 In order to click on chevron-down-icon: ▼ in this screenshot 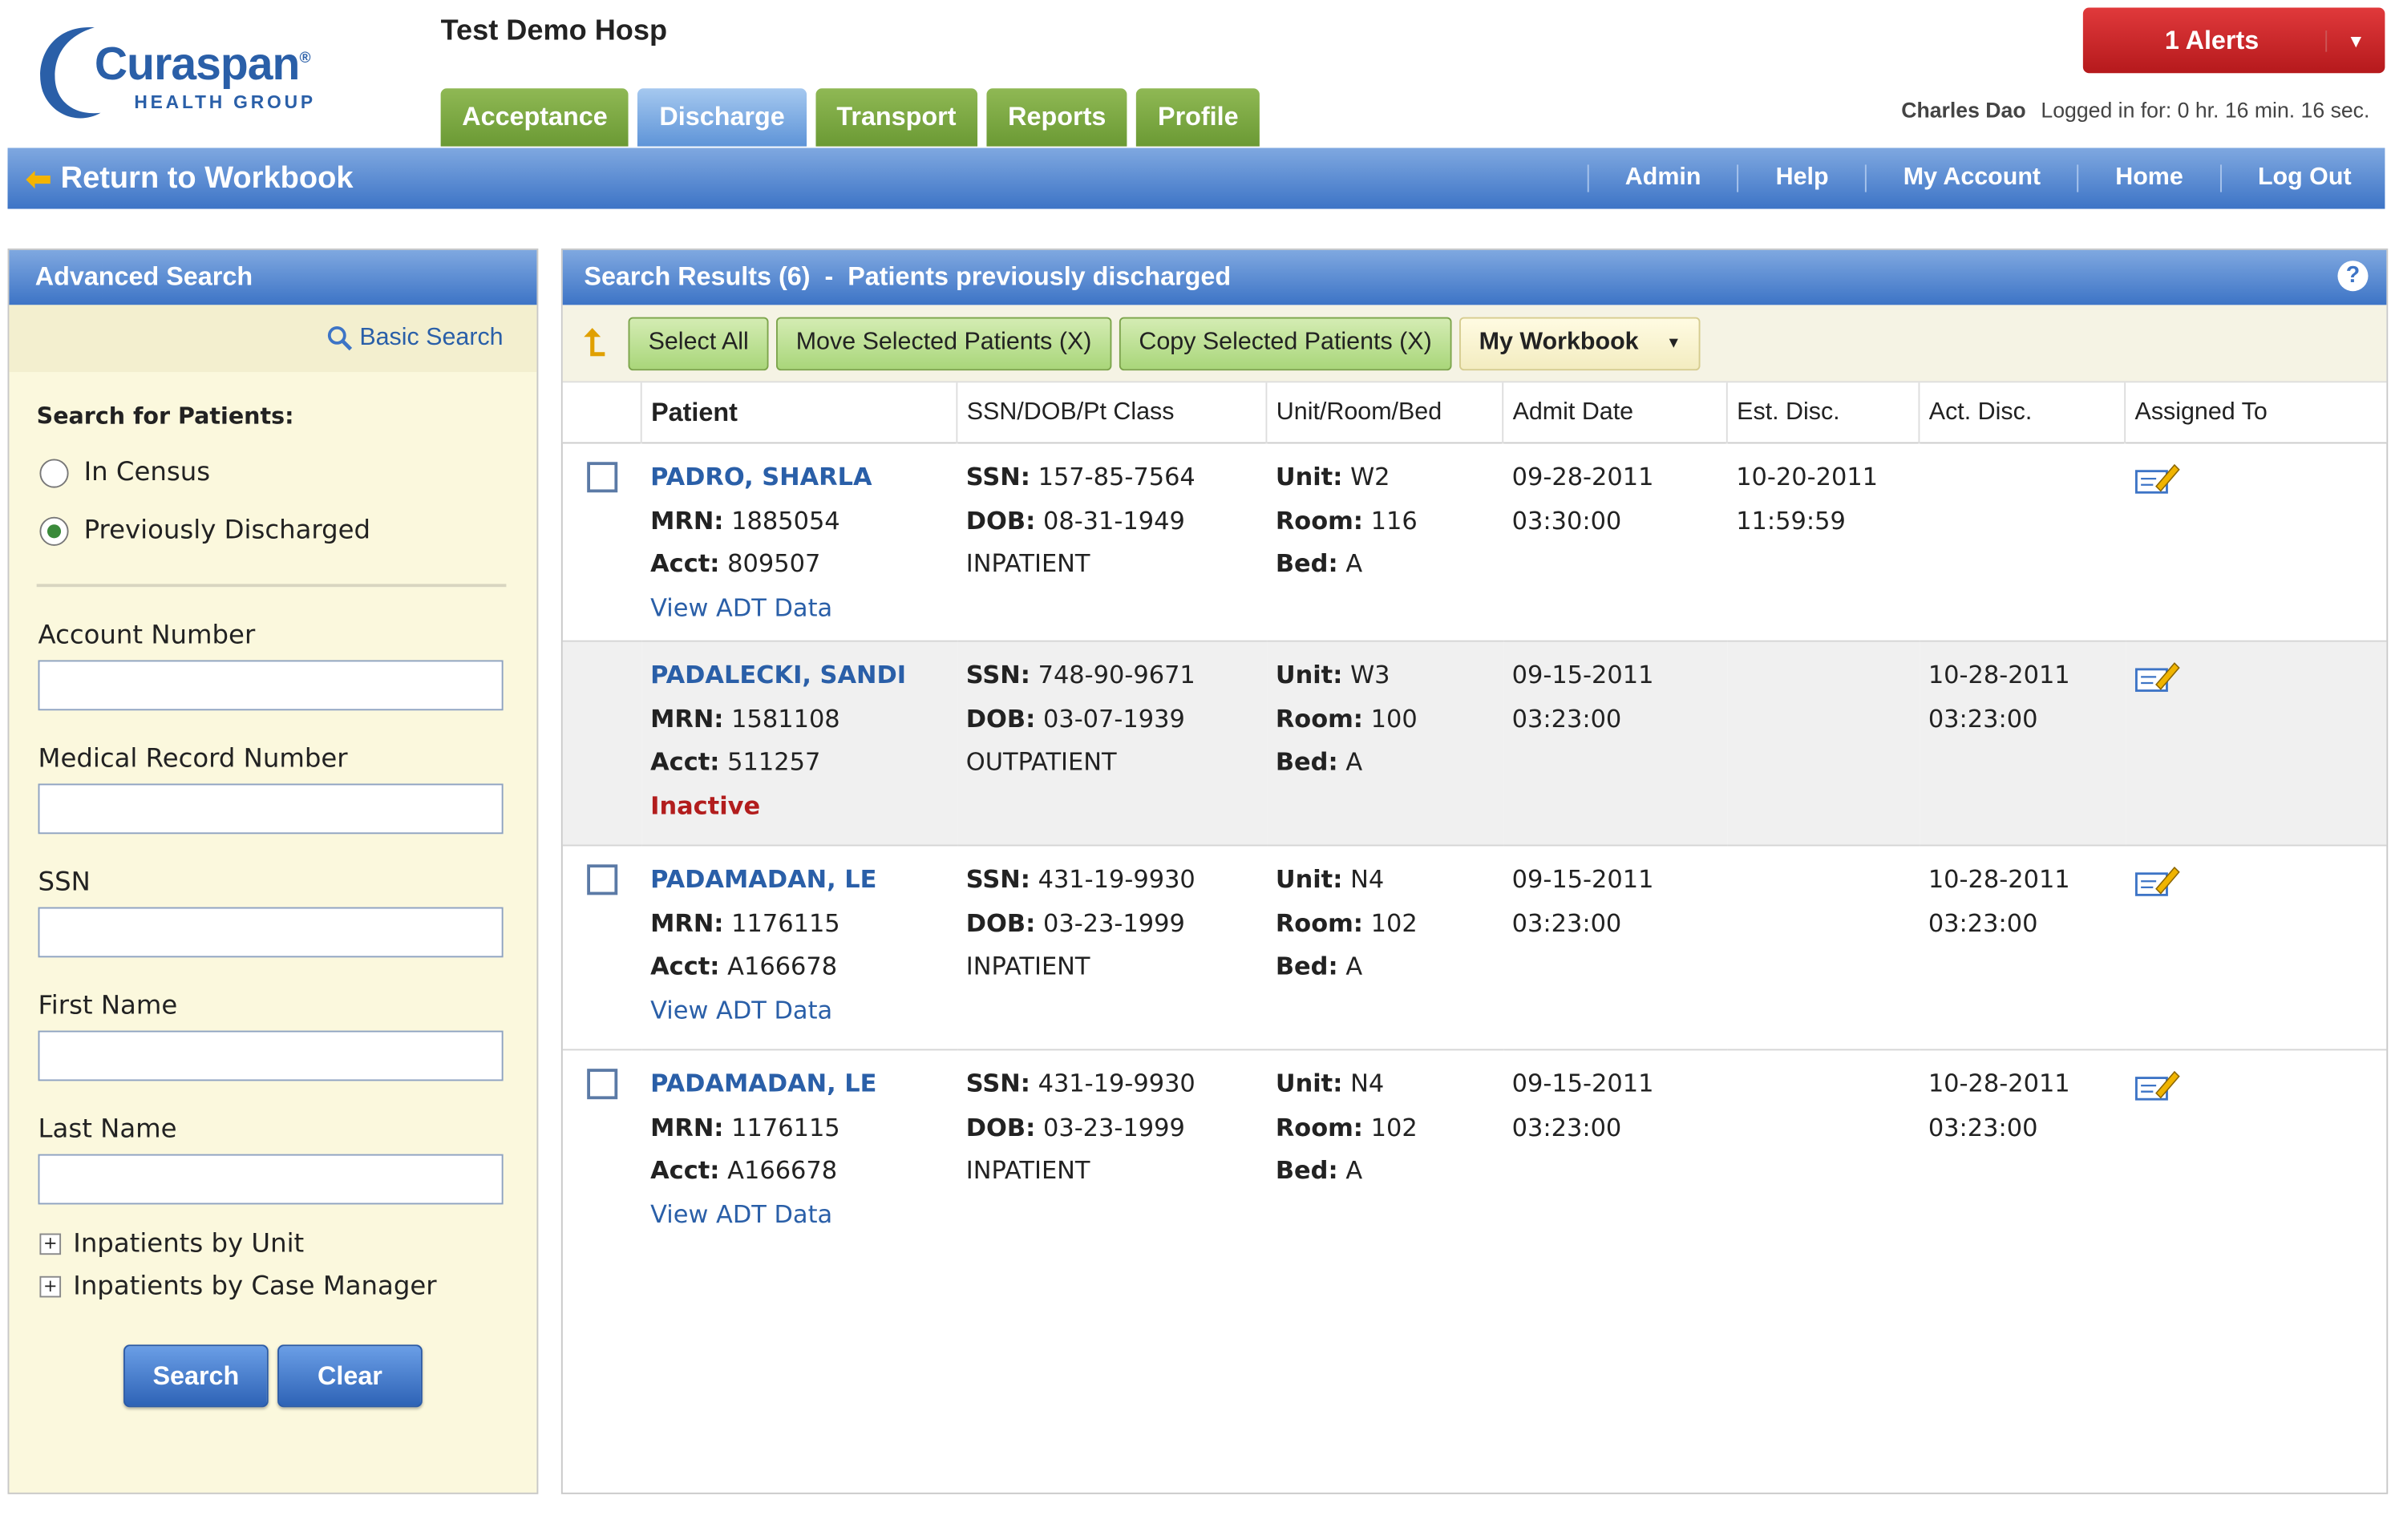, I will do `click(2355, 41)`.